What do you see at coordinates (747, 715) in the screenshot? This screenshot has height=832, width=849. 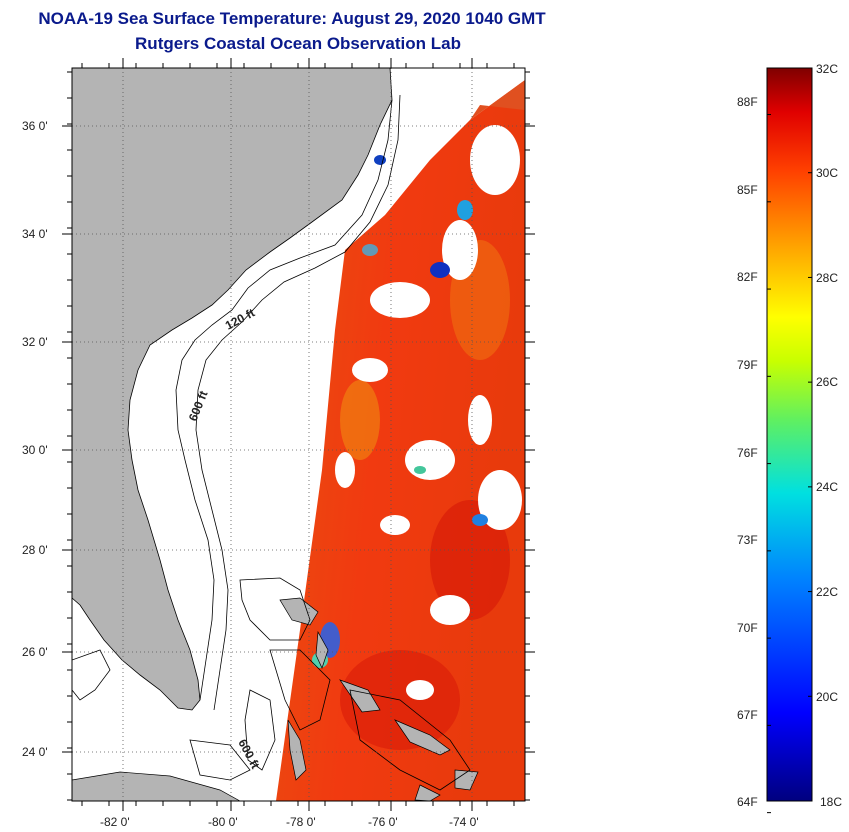 I see `colorbar-f-label: 67F` at bounding box center [747, 715].